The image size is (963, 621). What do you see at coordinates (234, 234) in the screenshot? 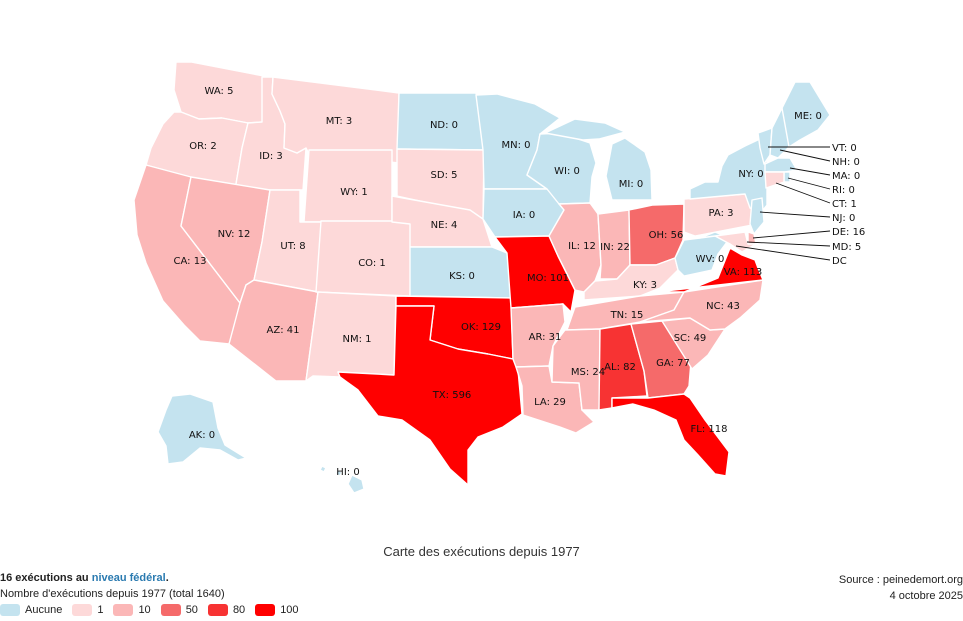
I see `state-label-nv: NV: 12` at bounding box center [234, 234].